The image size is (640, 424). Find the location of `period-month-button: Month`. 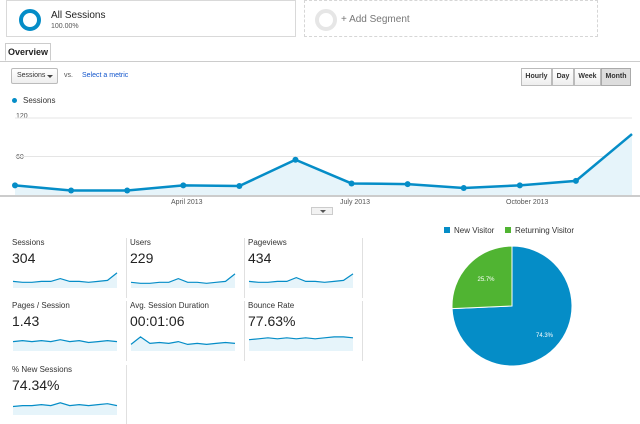

period-month-button: Month is located at coordinates (616, 77).